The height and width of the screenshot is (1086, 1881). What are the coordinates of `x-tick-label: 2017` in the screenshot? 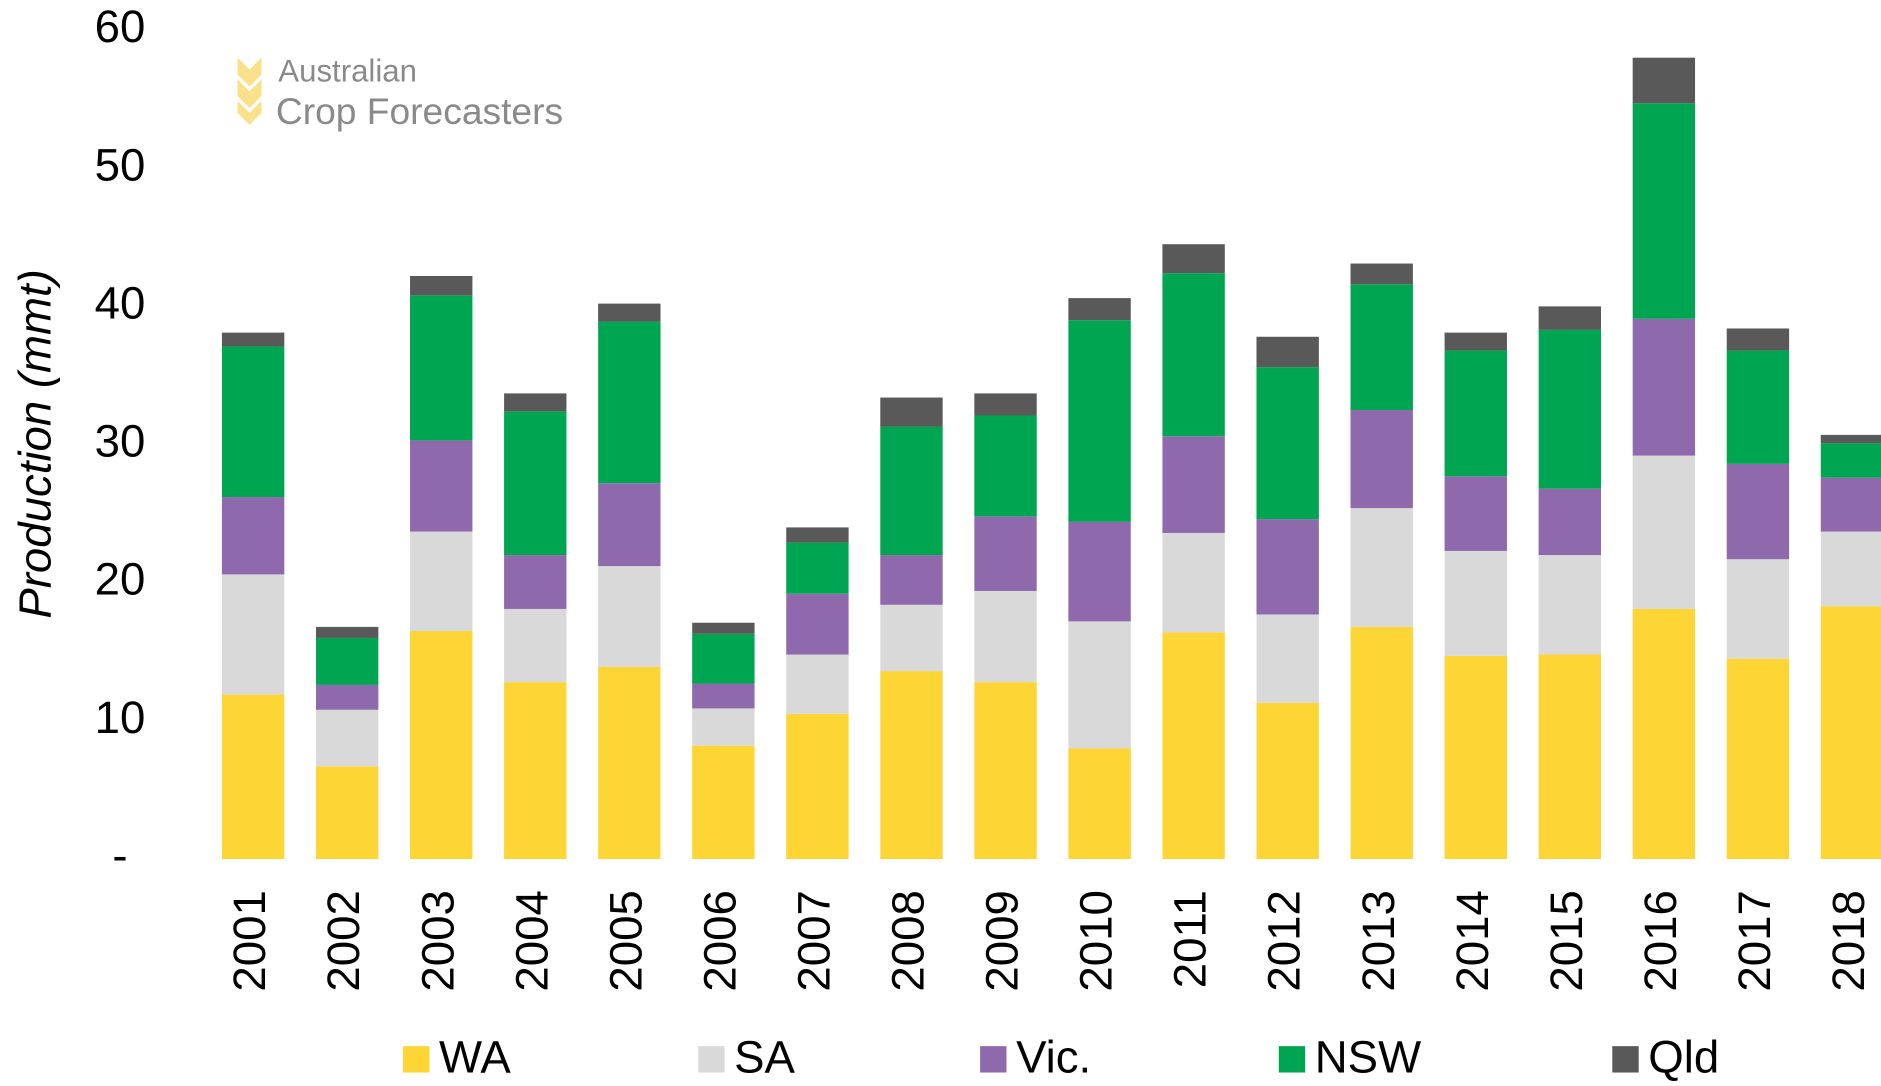 It's located at (1754, 940).